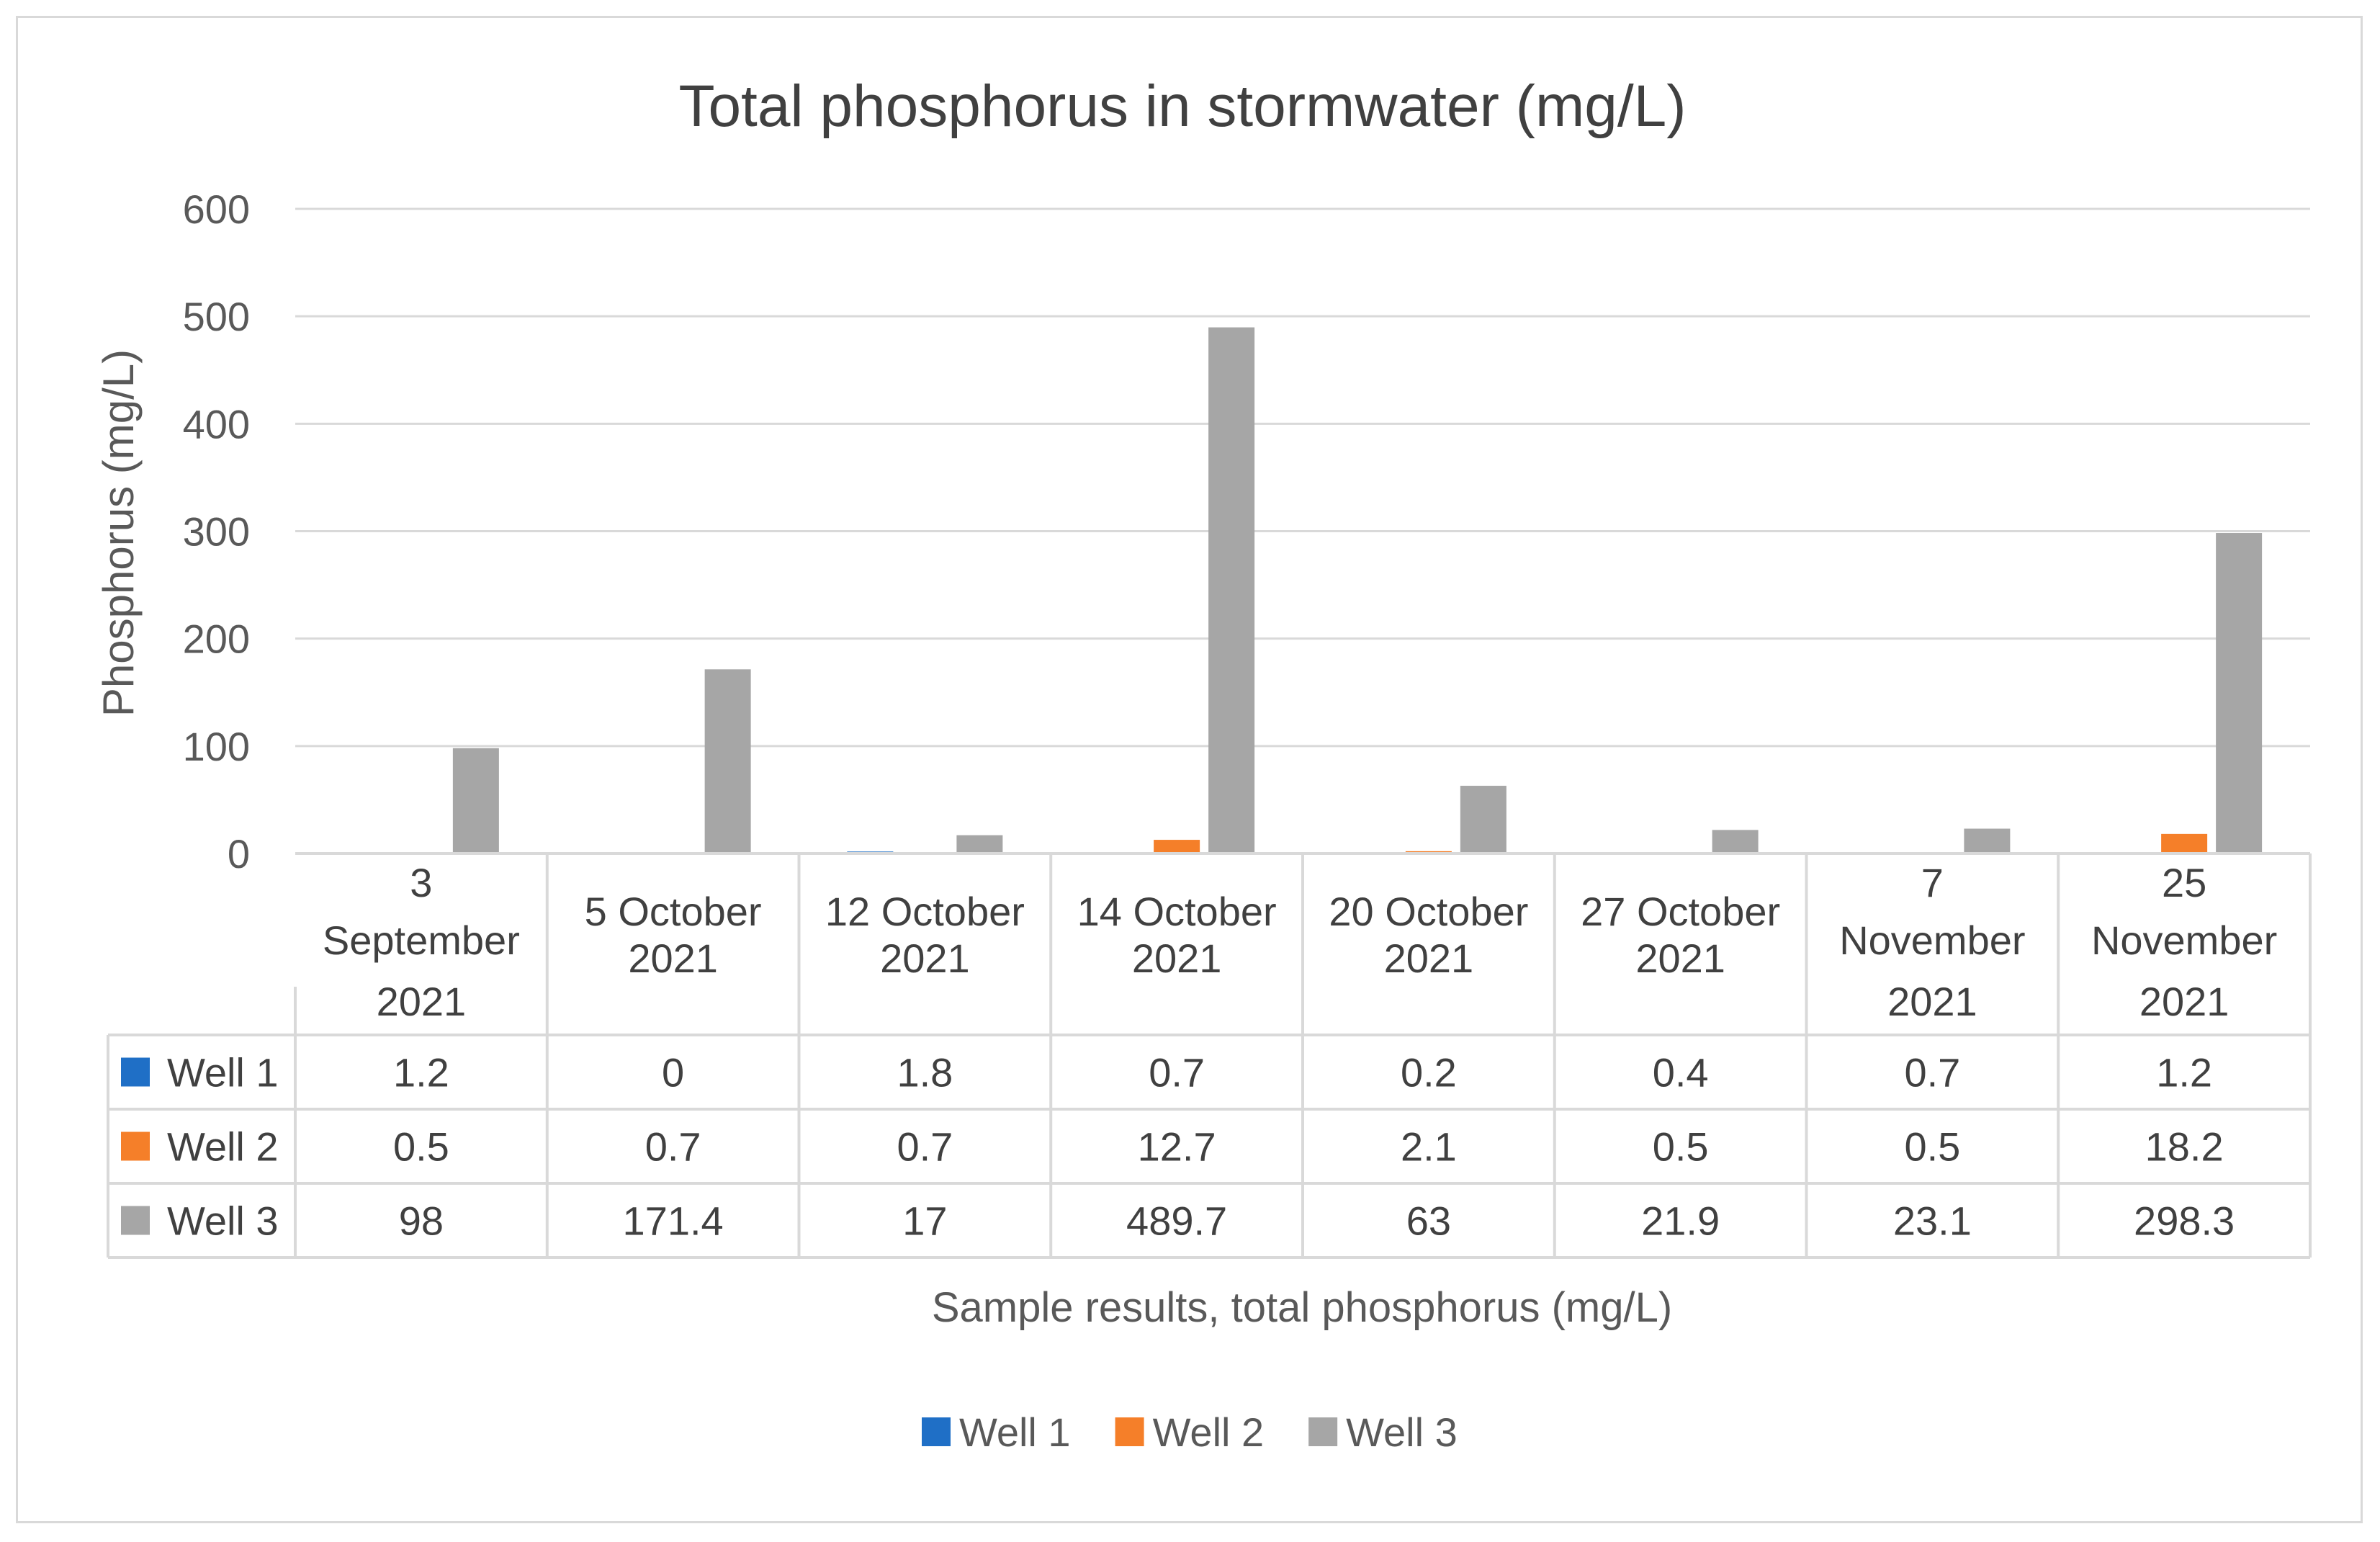 This screenshot has height=1542, width=2380. Describe the element at coordinates (1176, 1221) in the screenshot. I see `table-cell-value: 489.7` at that location.